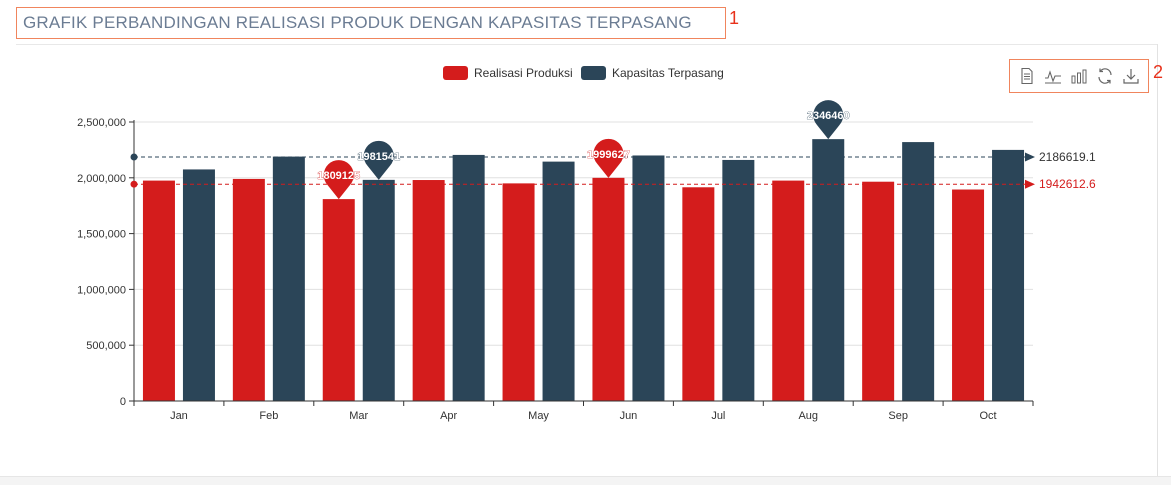  What do you see at coordinates (648, 278) in the screenshot?
I see `bar-1-Jun` at bounding box center [648, 278].